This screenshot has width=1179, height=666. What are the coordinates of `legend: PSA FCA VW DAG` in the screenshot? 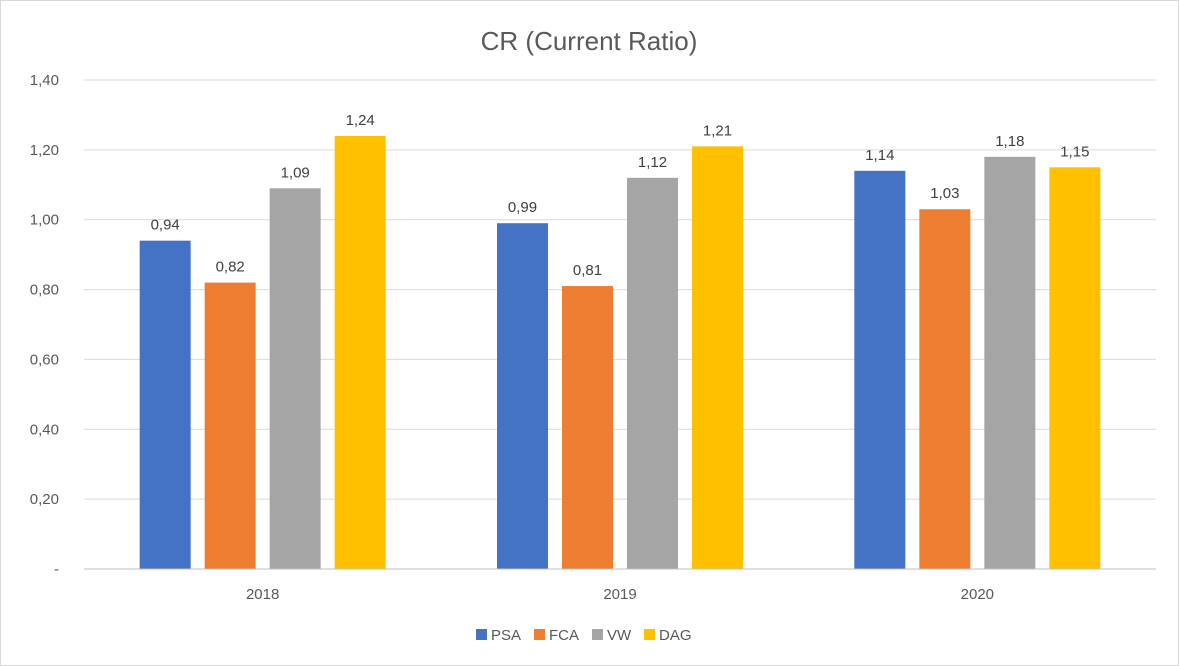 It's located at (584, 635).